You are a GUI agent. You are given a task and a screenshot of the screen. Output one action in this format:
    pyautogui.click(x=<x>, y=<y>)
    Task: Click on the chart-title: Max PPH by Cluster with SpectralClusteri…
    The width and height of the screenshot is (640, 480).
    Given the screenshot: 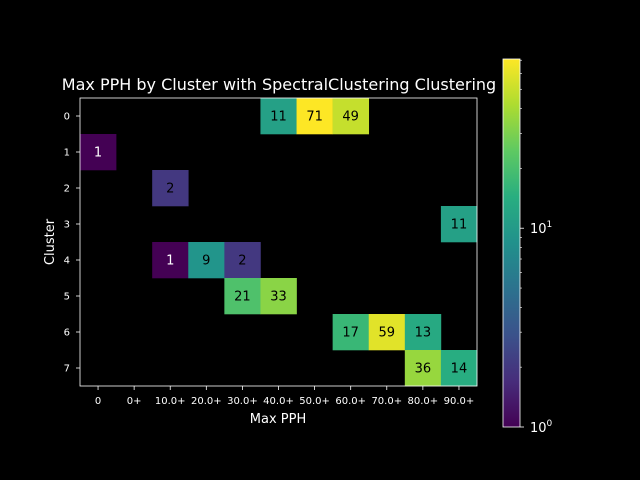 What is the action you would take?
    pyautogui.click(x=279, y=84)
    